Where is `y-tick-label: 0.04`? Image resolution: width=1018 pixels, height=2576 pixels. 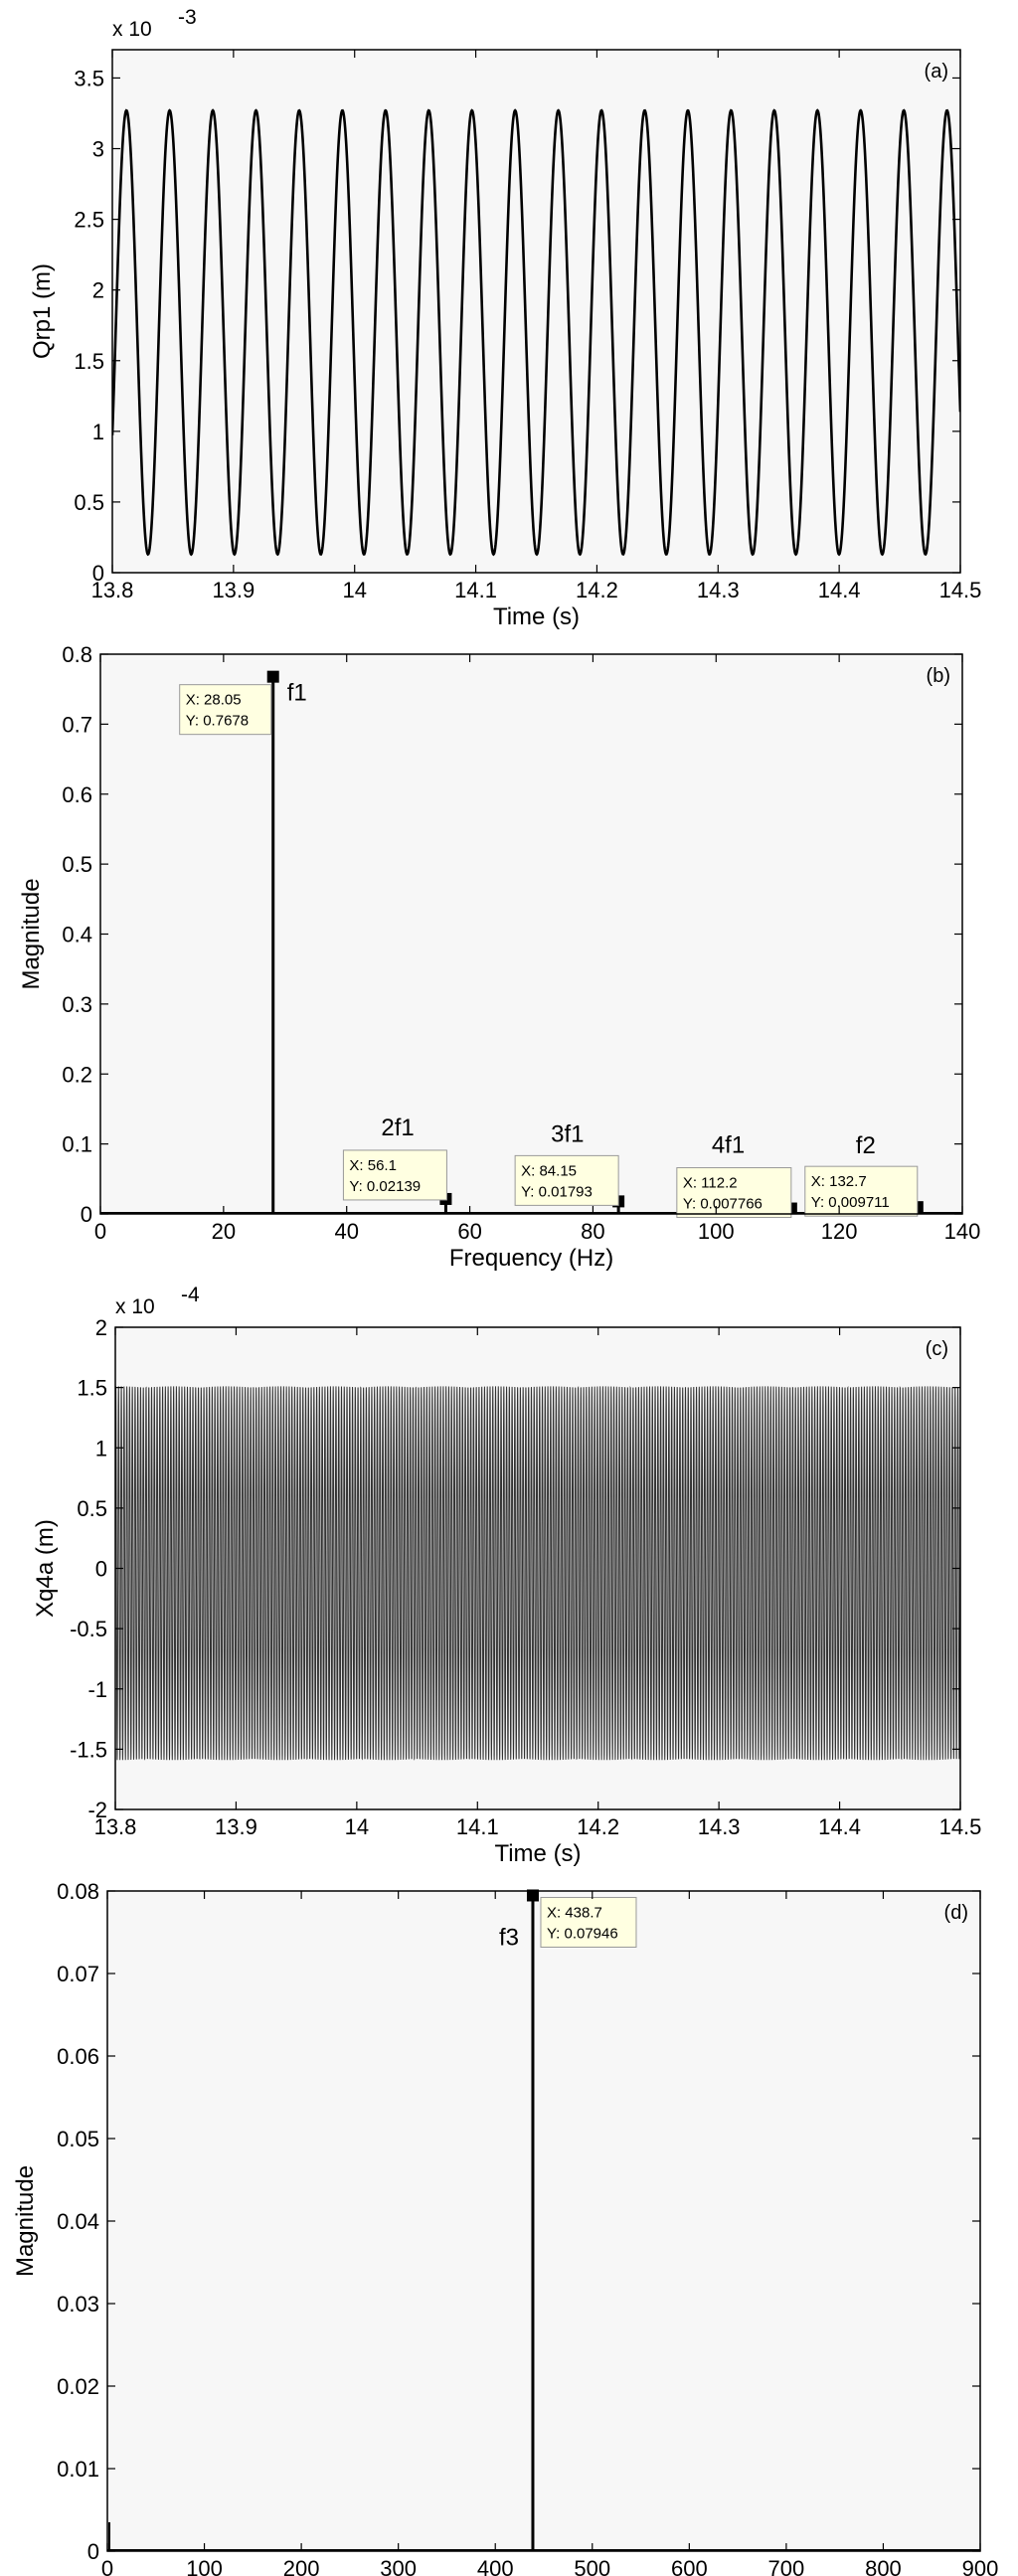
y-tick-label: 0.04 is located at coordinates (78, 2221).